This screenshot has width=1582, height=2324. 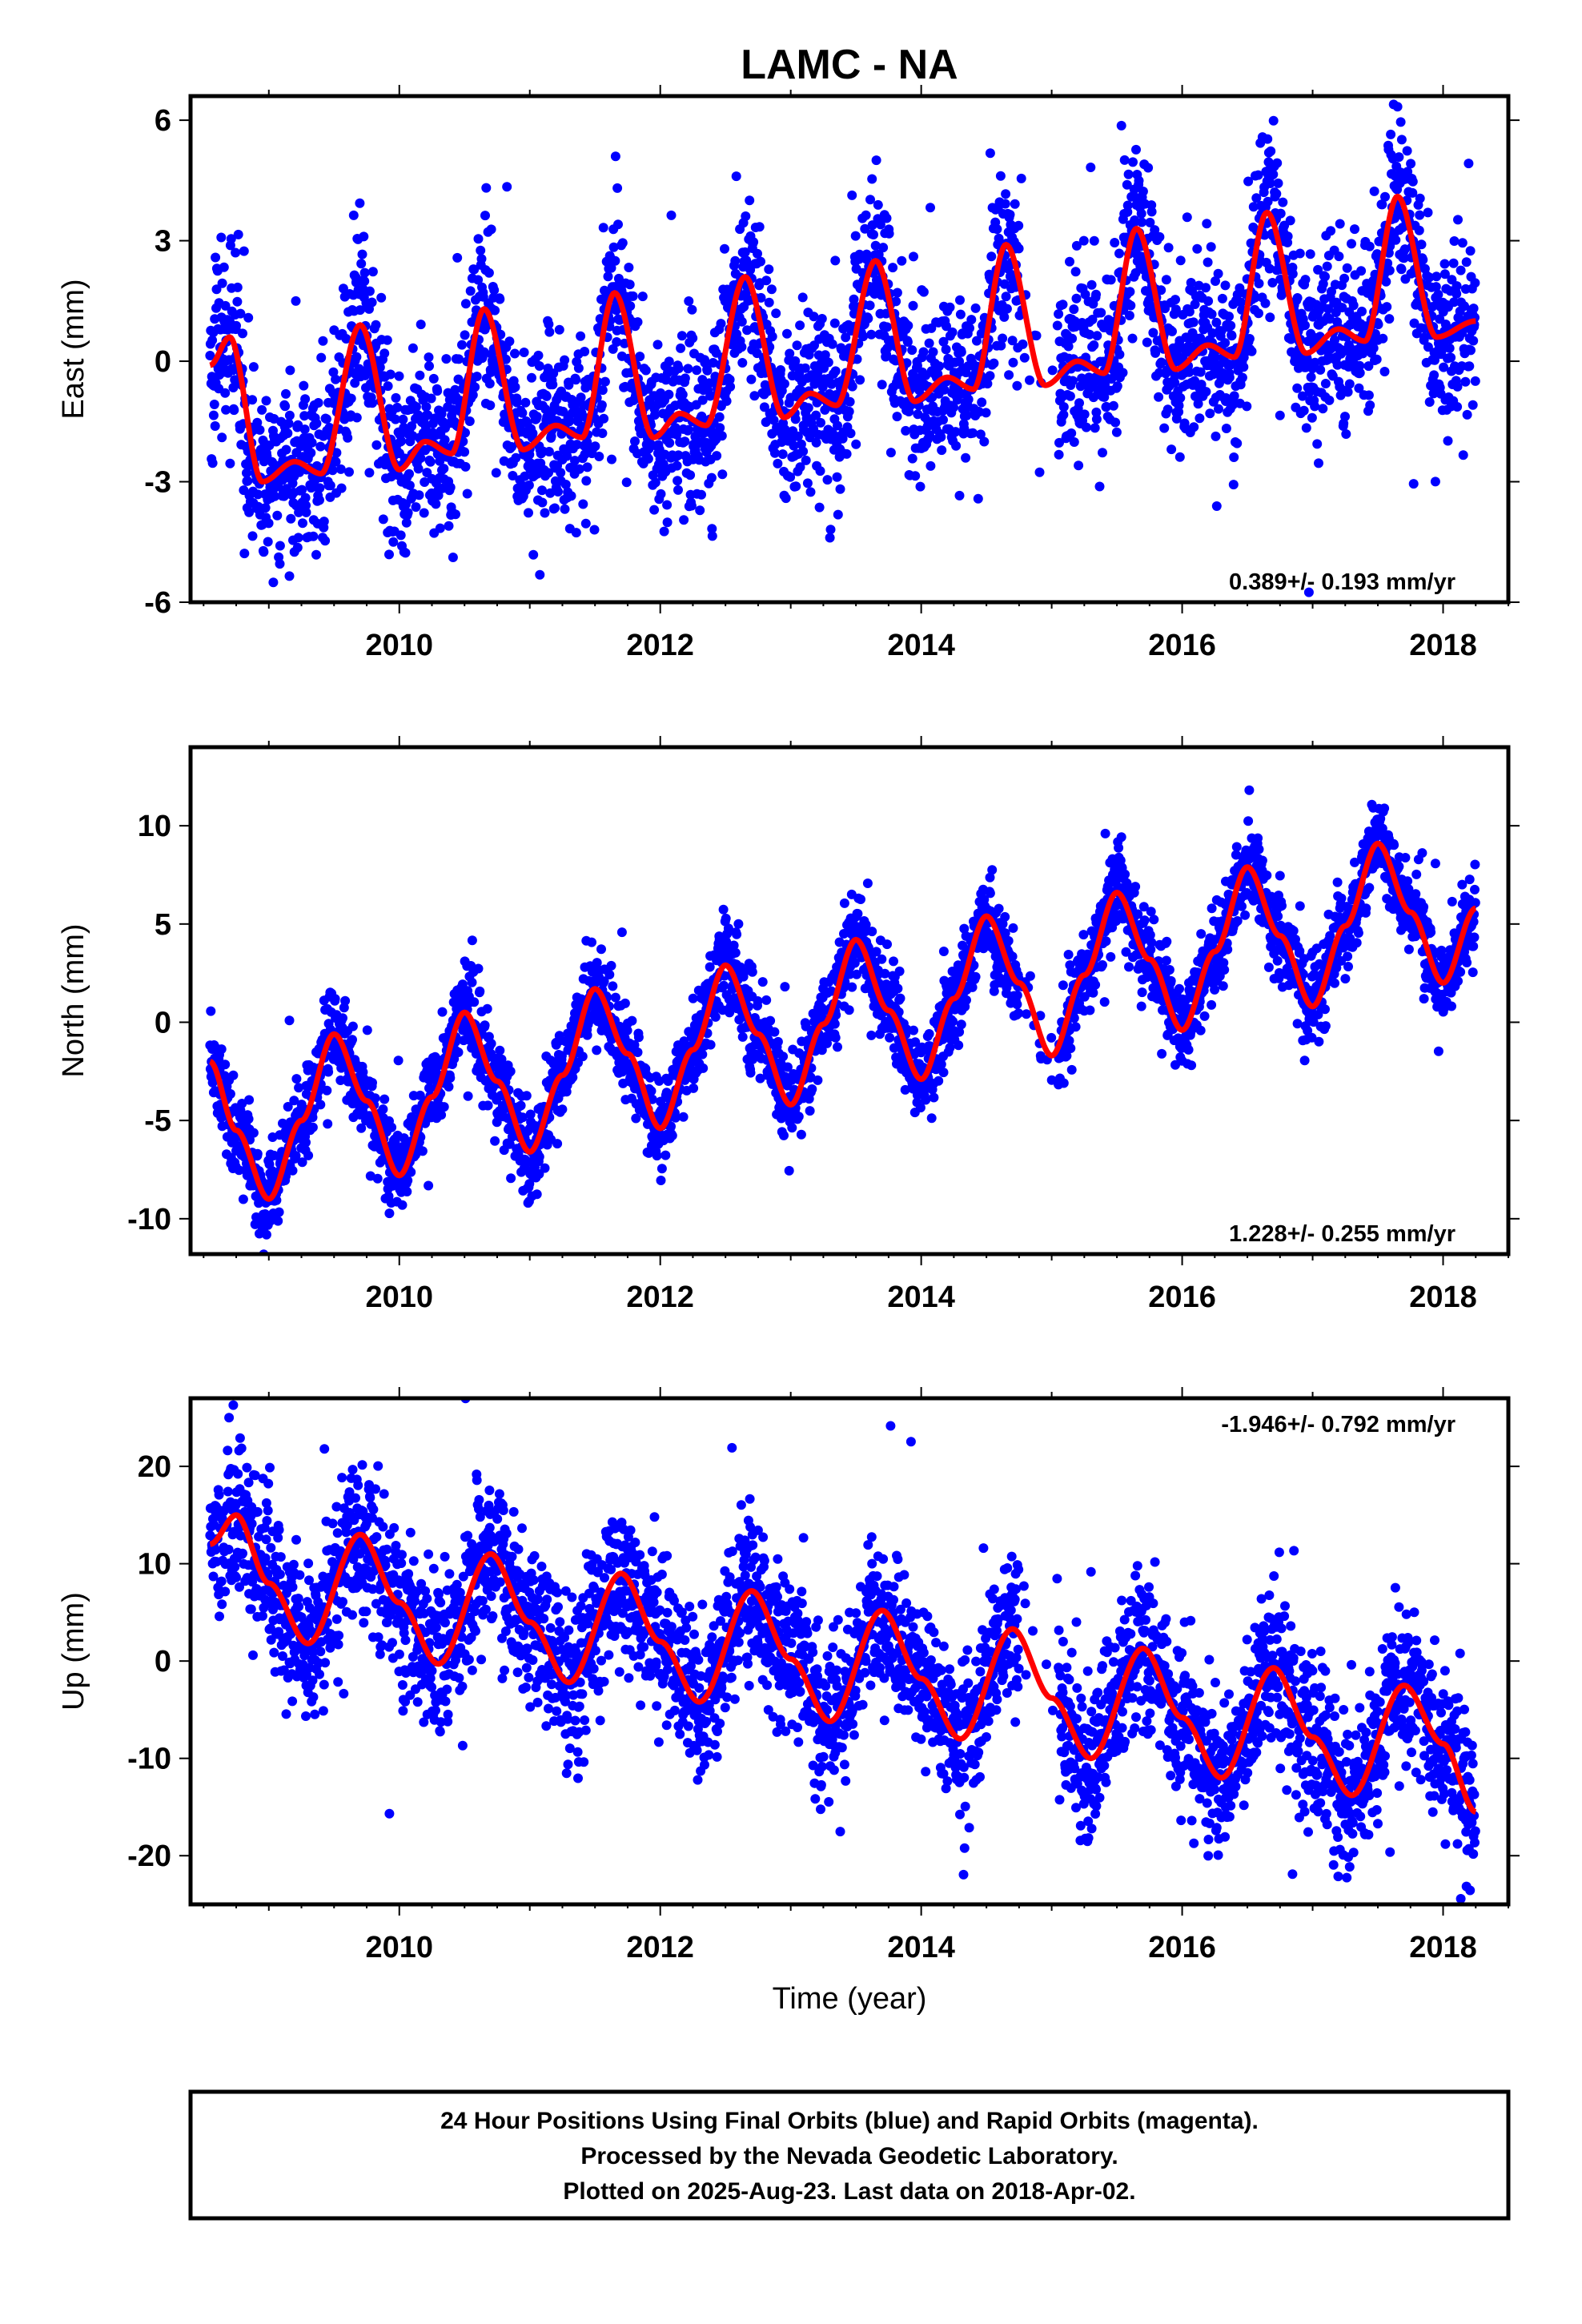 I want to click on y-tick-label: 6, so click(x=163, y=121).